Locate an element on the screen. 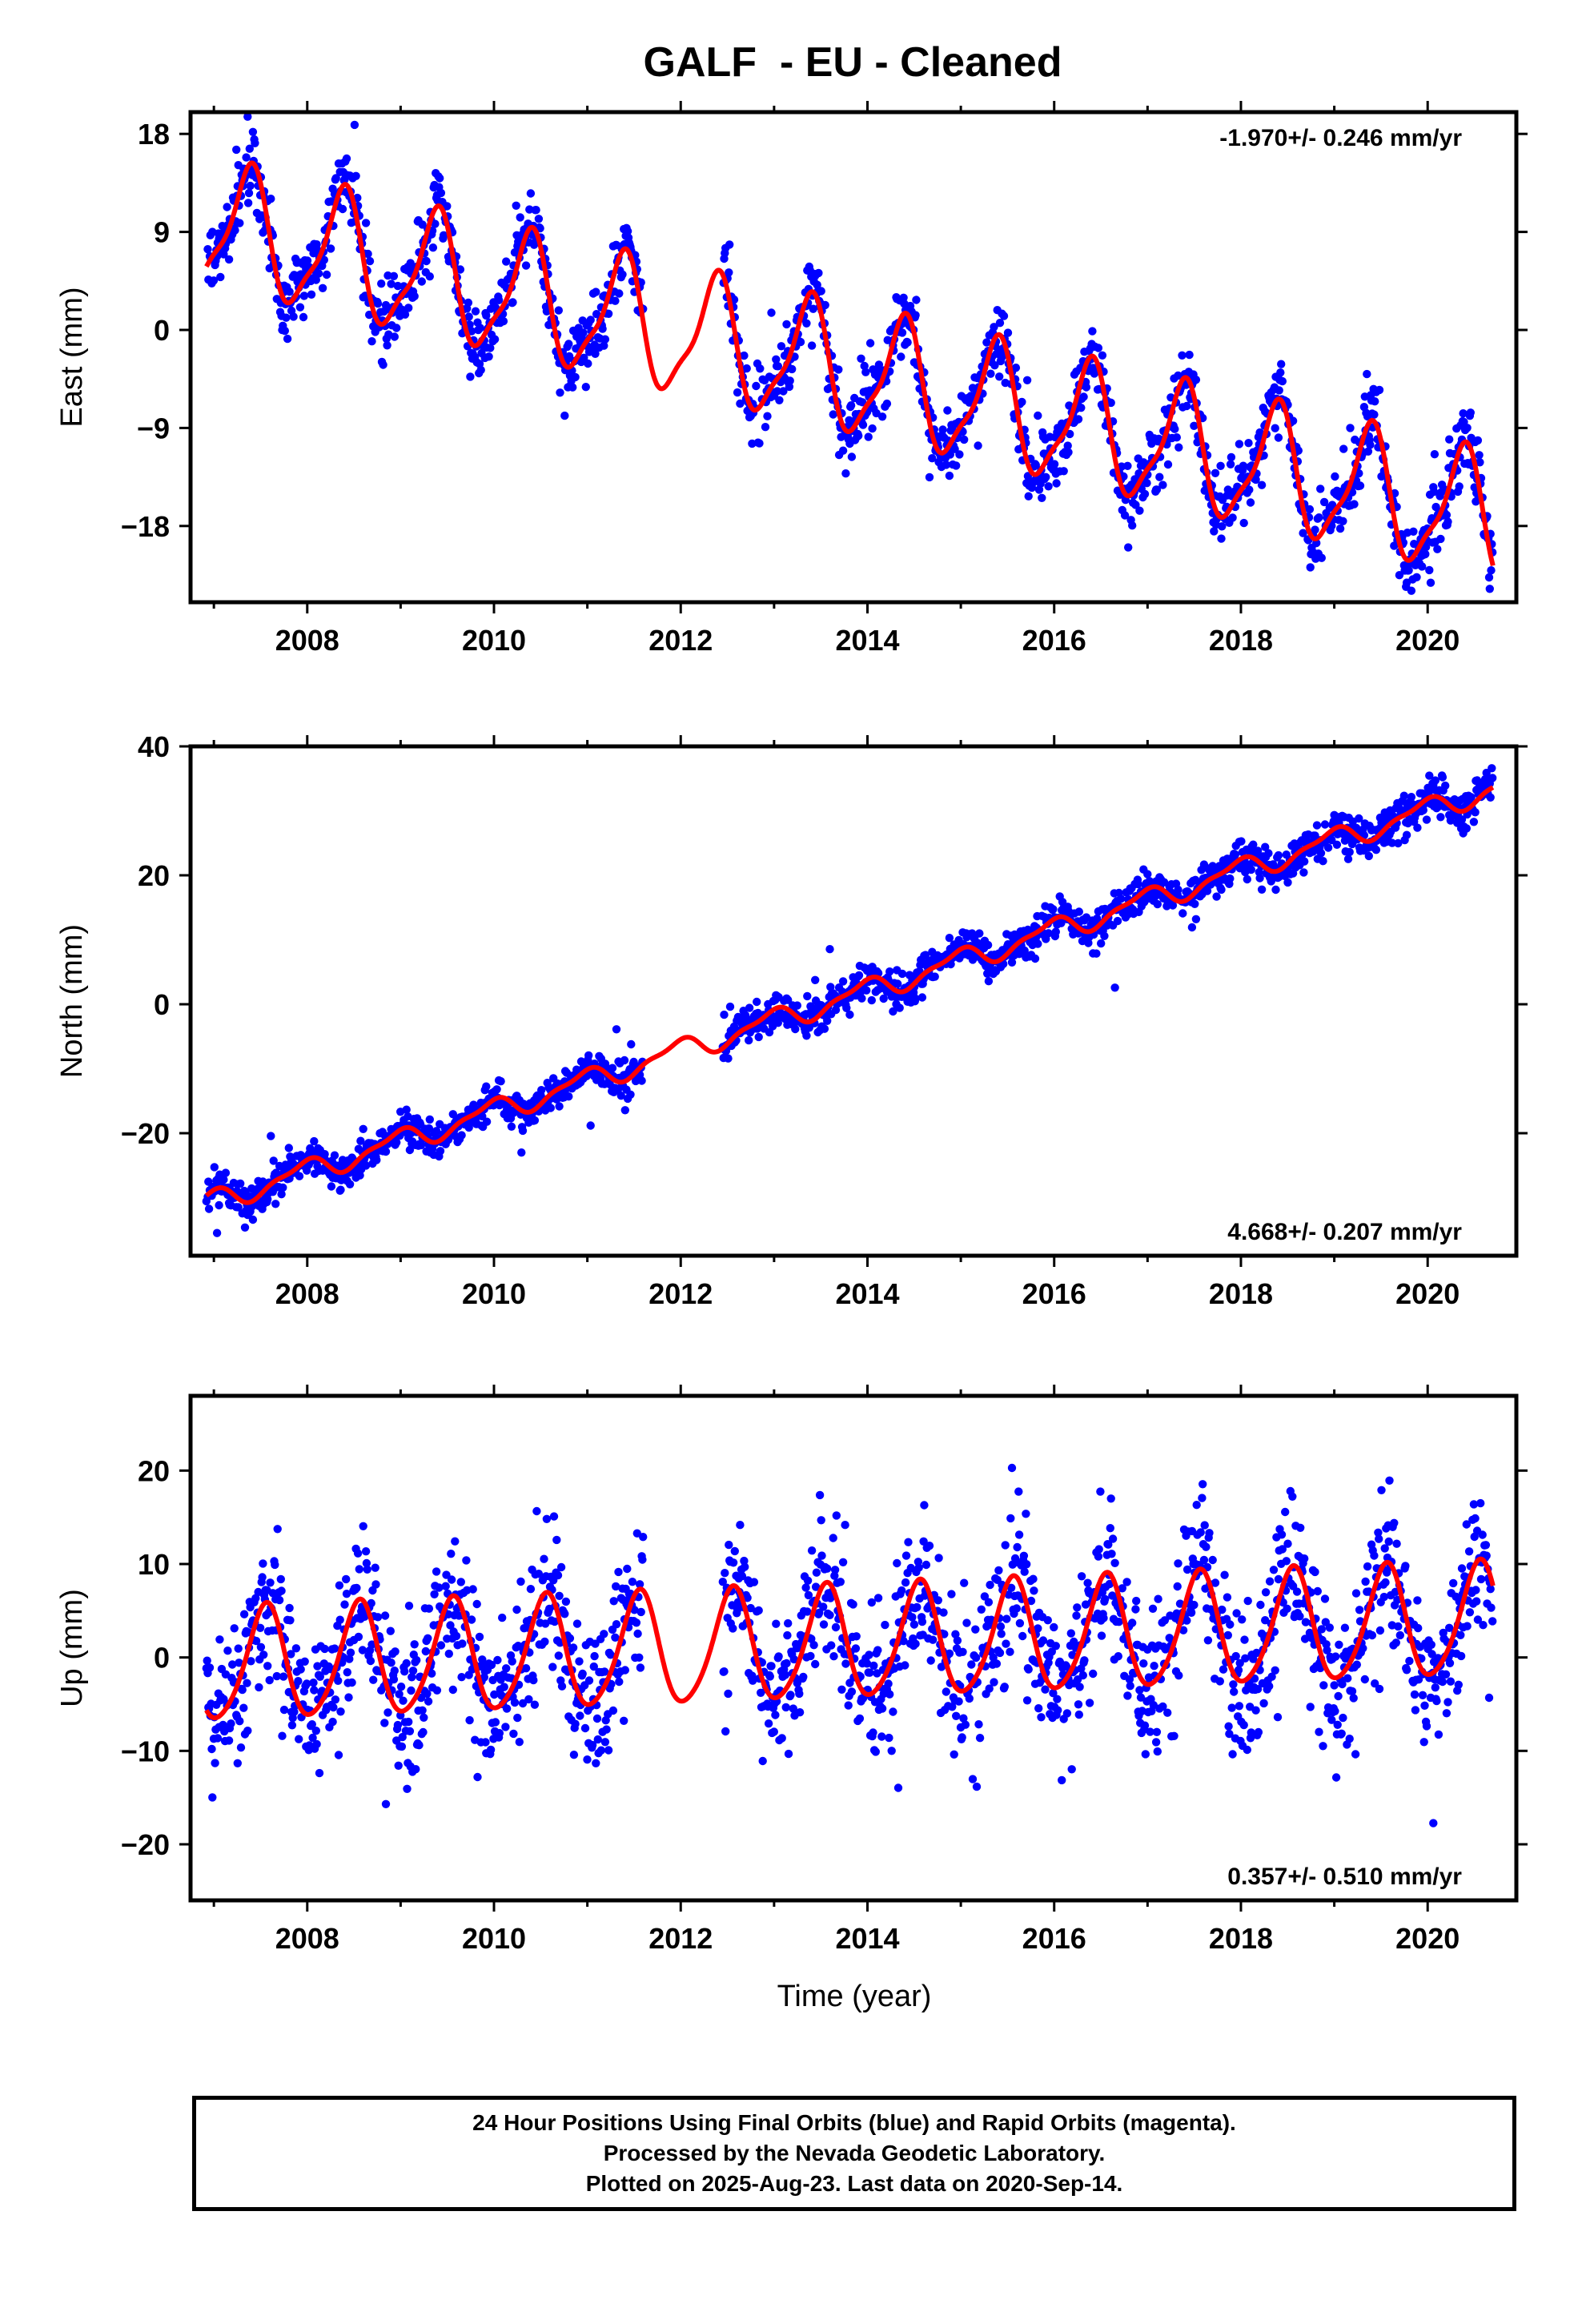  y-tick-label: −9 is located at coordinates (154, 428).